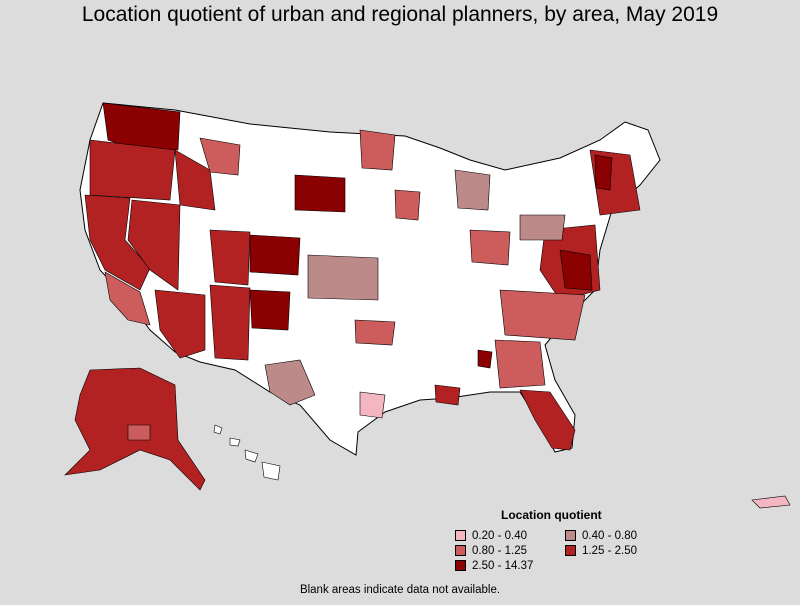 This screenshot has width=800, height=605. I want to click on legend-label: 1.25 - 2.50, so click(609, 550).